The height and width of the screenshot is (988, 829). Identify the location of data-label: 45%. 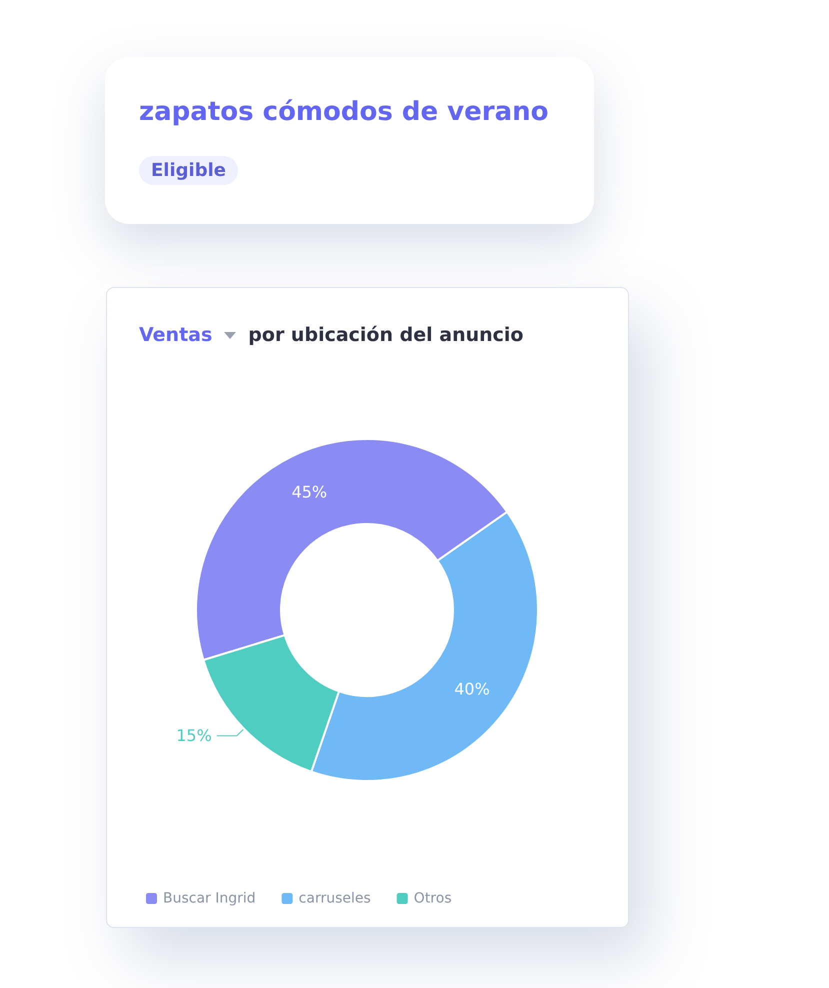
(310, 492).